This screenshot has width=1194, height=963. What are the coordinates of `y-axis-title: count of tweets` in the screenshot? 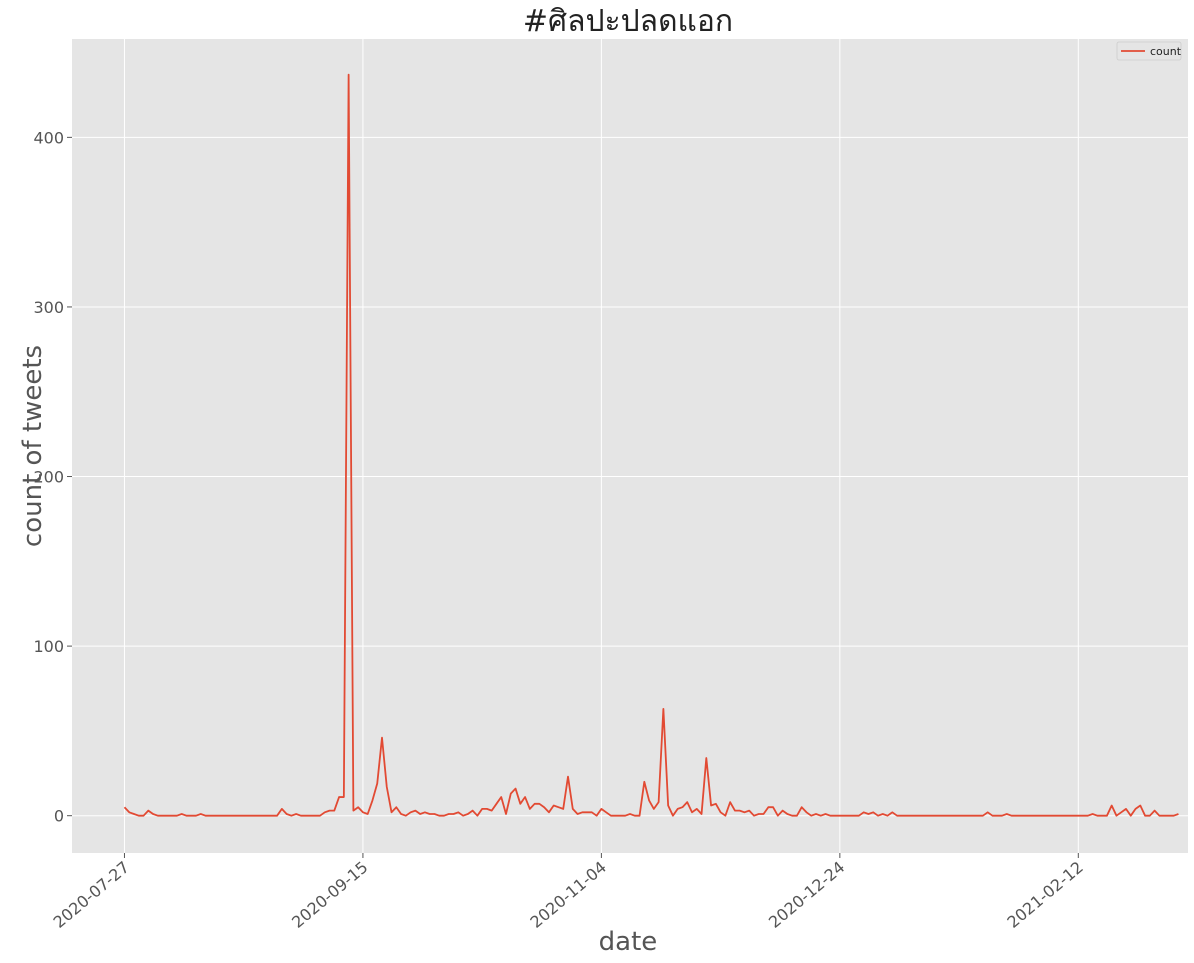 It's located at (33, 446).